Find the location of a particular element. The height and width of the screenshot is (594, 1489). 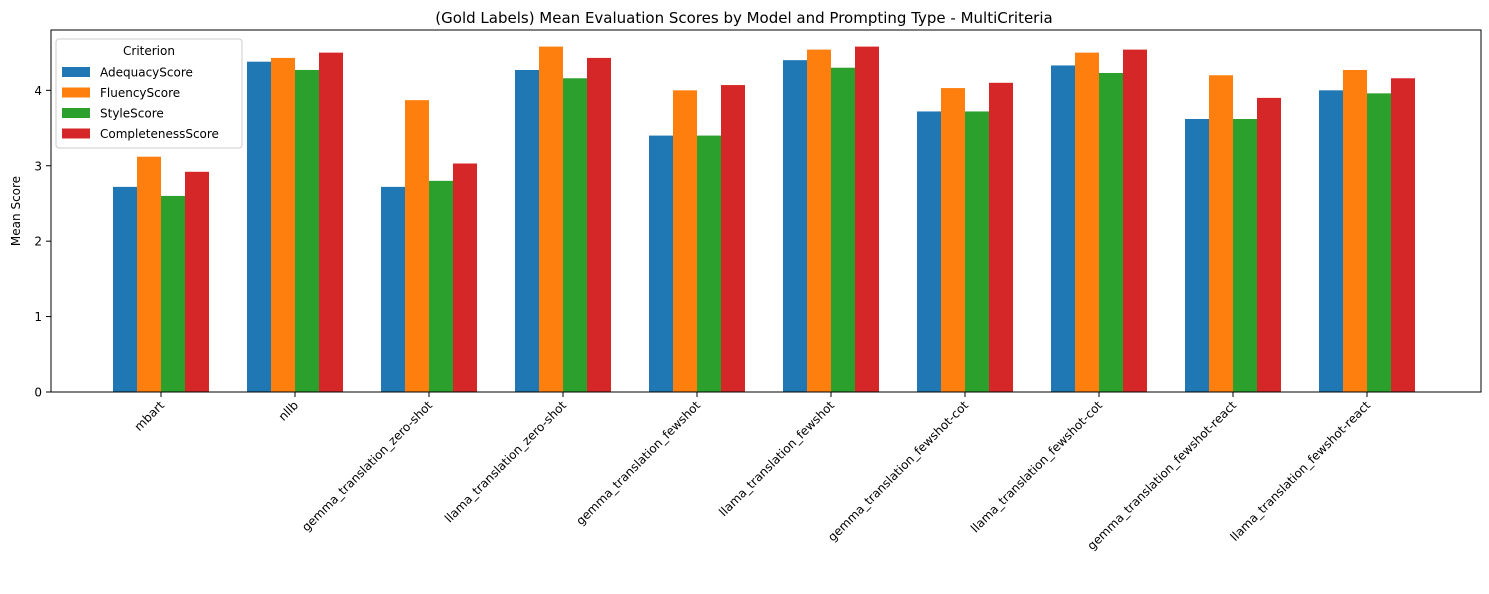

legend-box is located at coordinates (149, 93).